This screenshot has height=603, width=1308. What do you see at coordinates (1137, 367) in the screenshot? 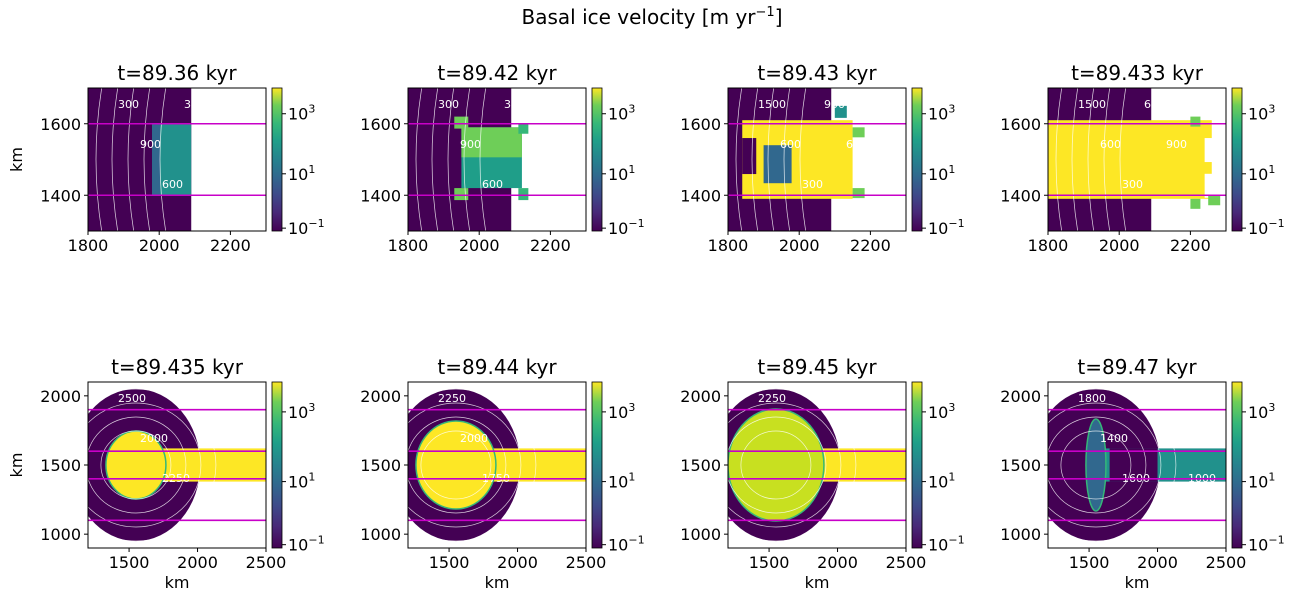
I see `panel-title: t=89.47 kyr` at bounding box center [1137, 367].